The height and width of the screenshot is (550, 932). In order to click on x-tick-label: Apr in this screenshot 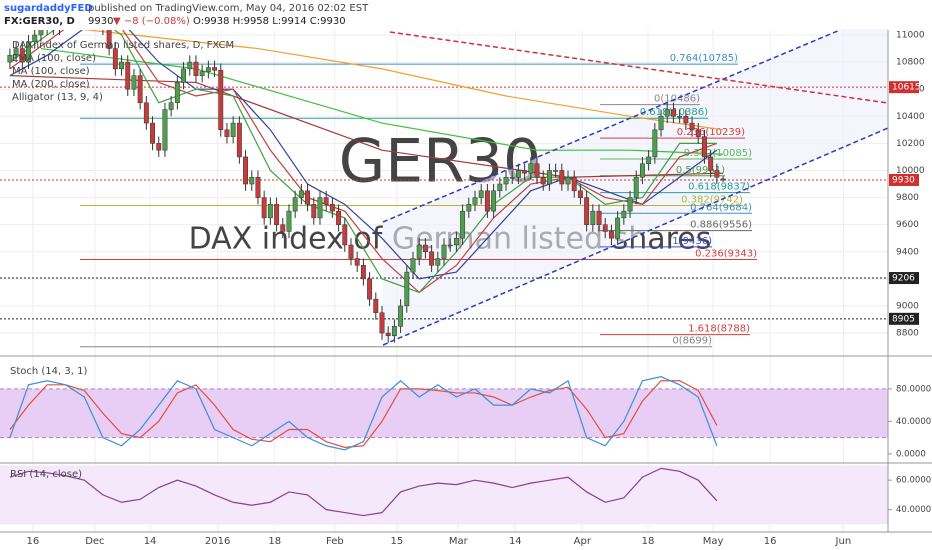, I will do `click(583, 541)`.